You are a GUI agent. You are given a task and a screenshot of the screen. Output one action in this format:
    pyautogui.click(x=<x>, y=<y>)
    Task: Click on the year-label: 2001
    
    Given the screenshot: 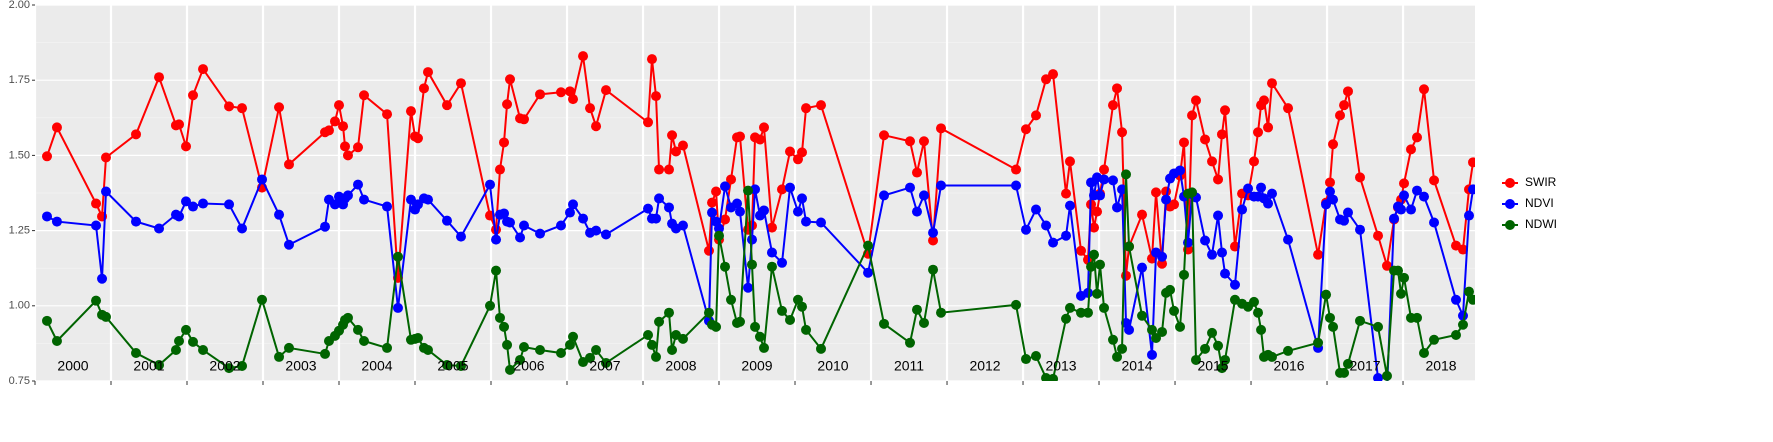 What is the action you would take?
    pyautogui.click(x=148, y=366)
    